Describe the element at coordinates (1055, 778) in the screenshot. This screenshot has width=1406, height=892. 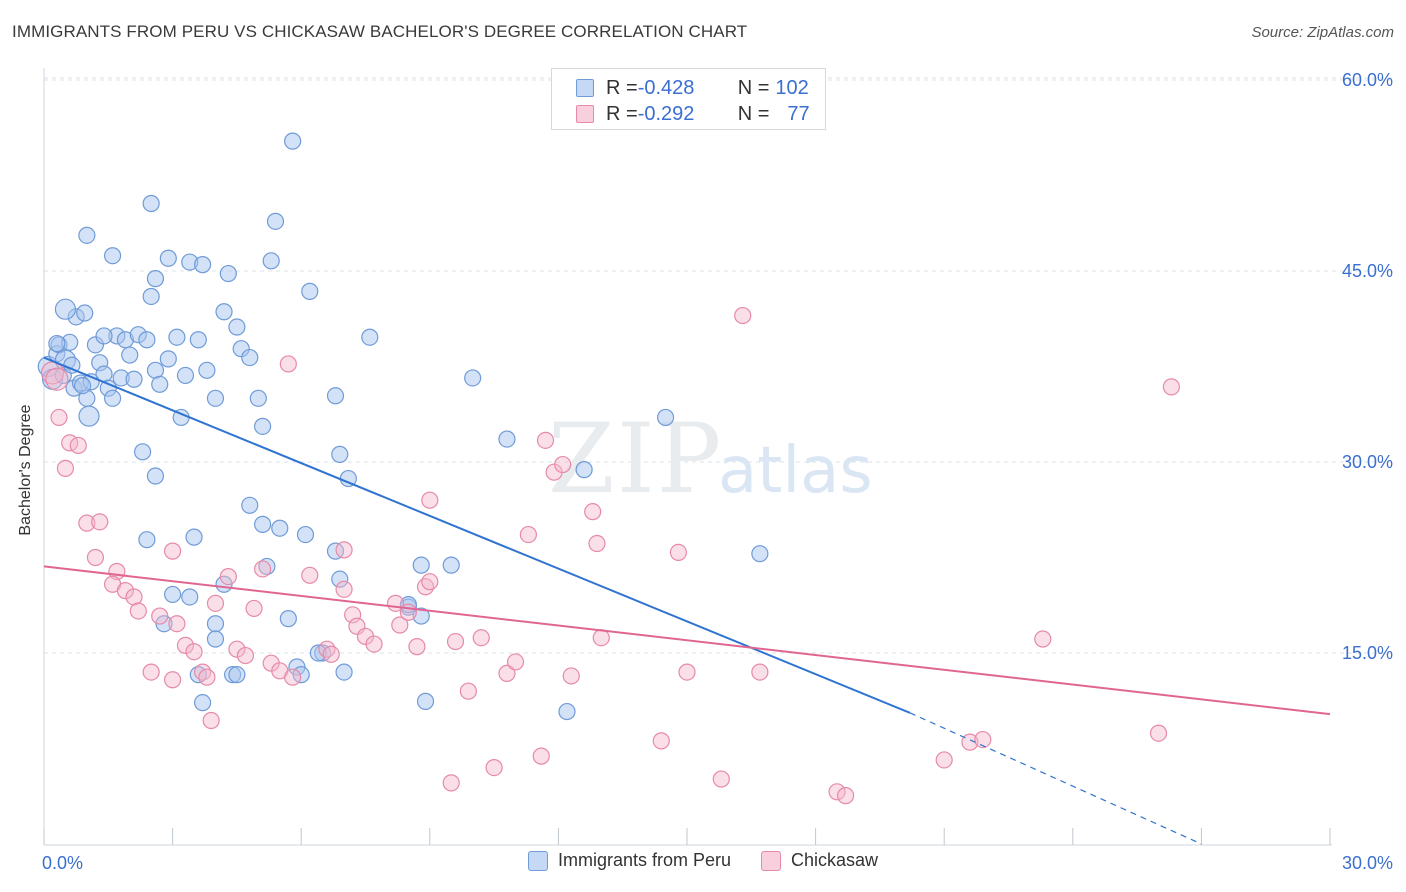
I see `trend-line-peru-extension` at that location.